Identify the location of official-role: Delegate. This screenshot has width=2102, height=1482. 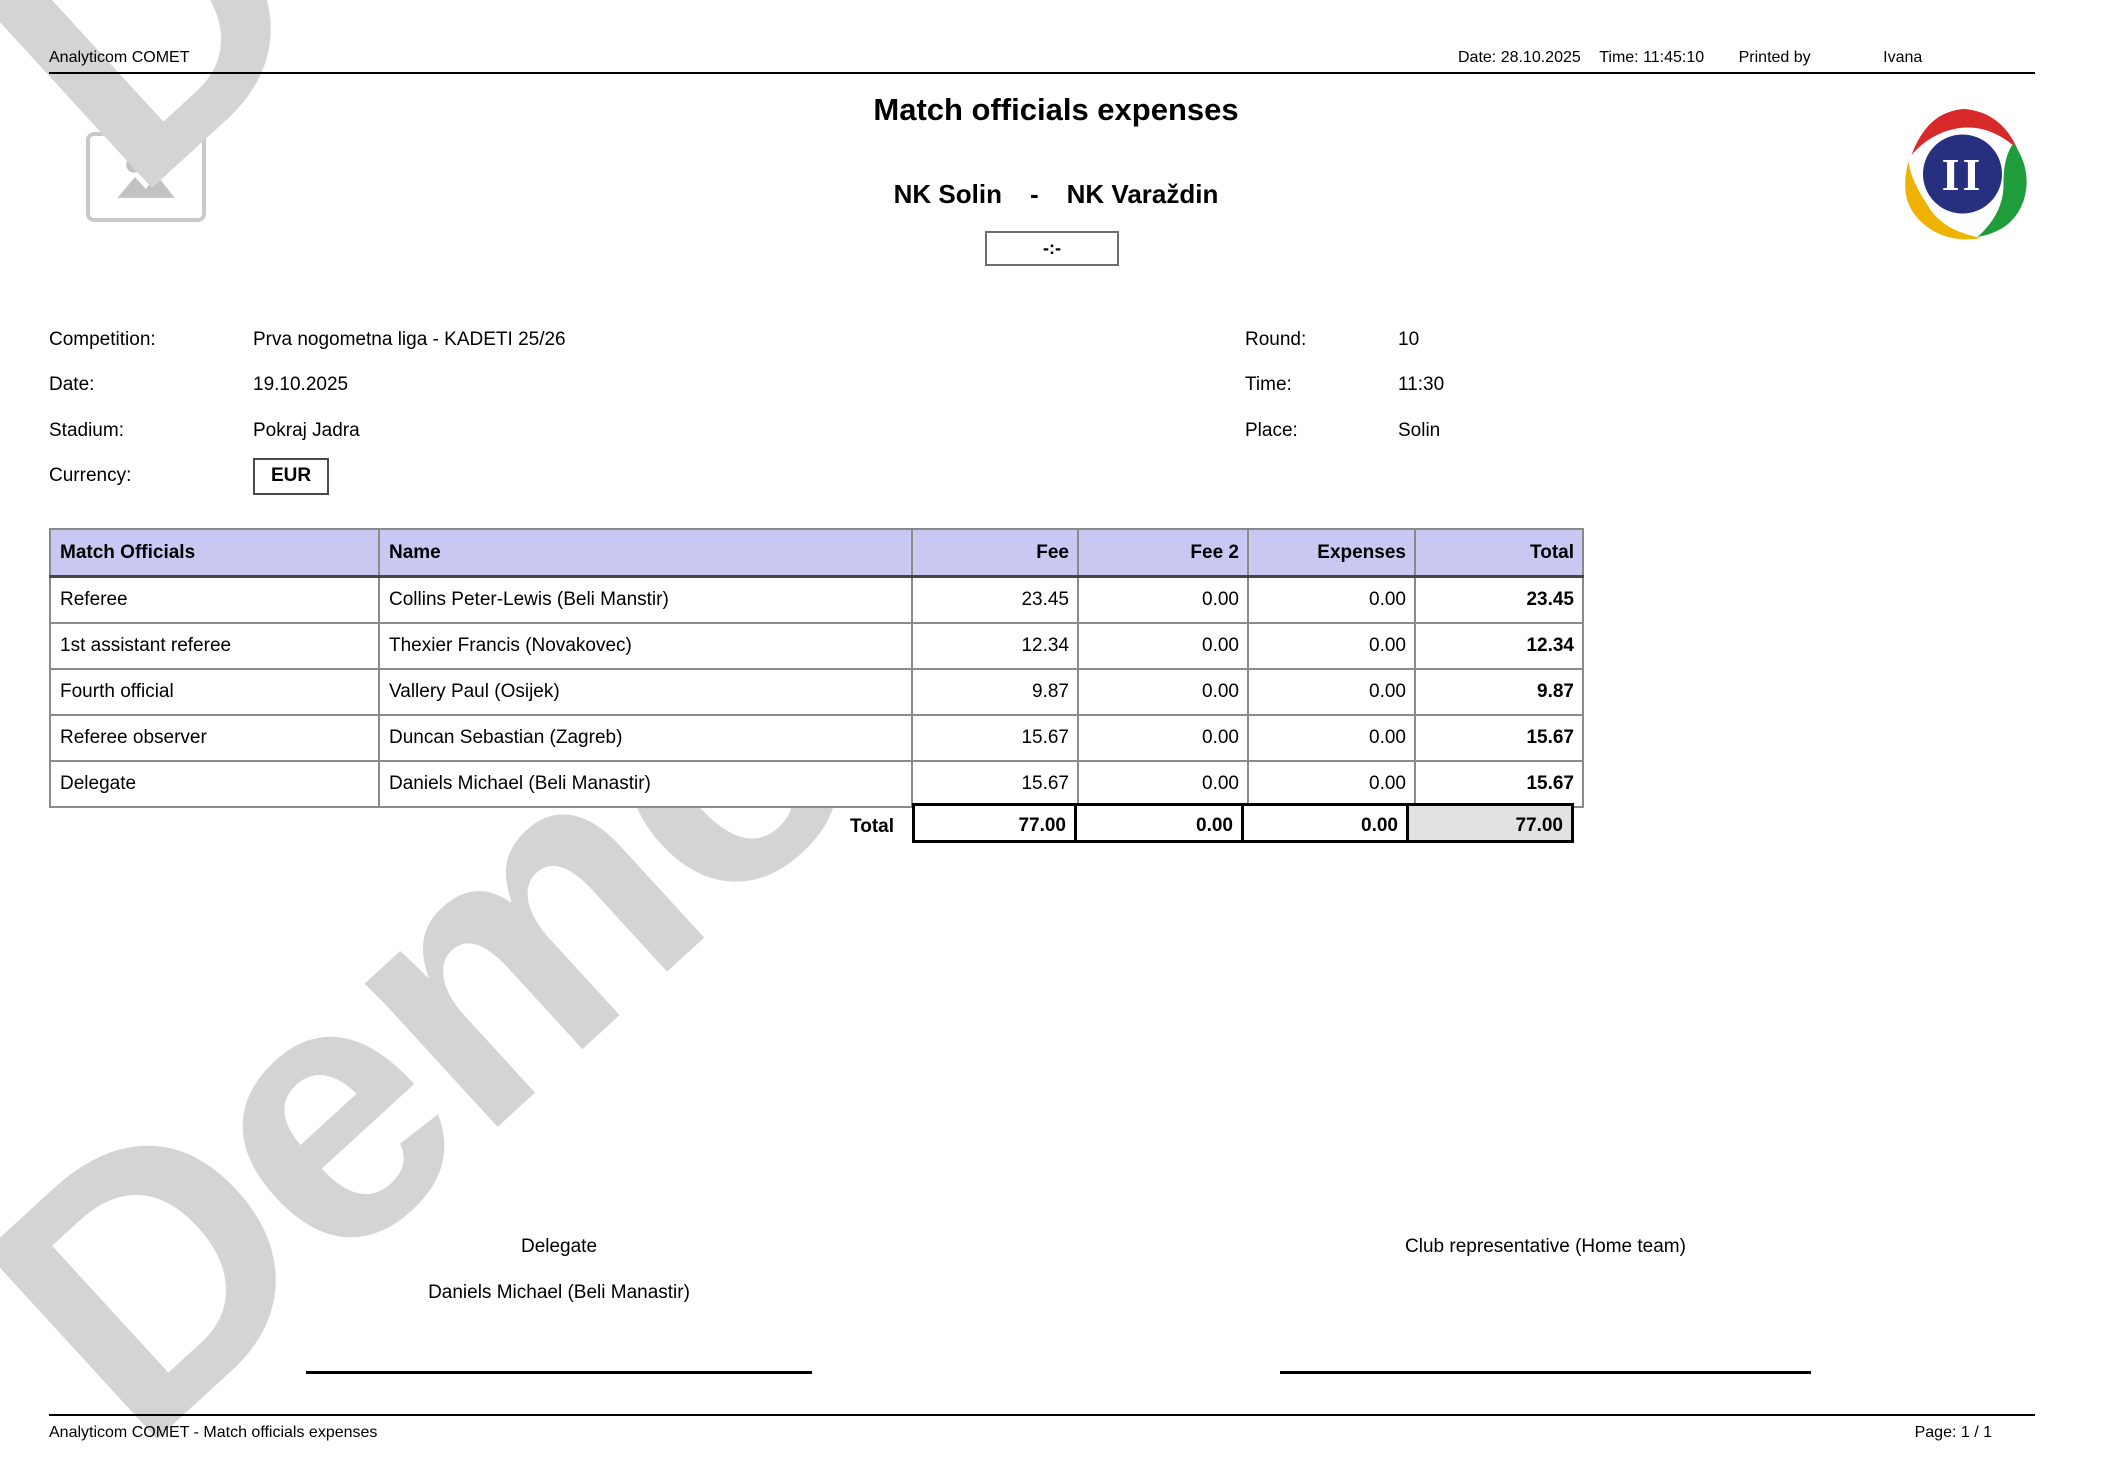
(214, 784).